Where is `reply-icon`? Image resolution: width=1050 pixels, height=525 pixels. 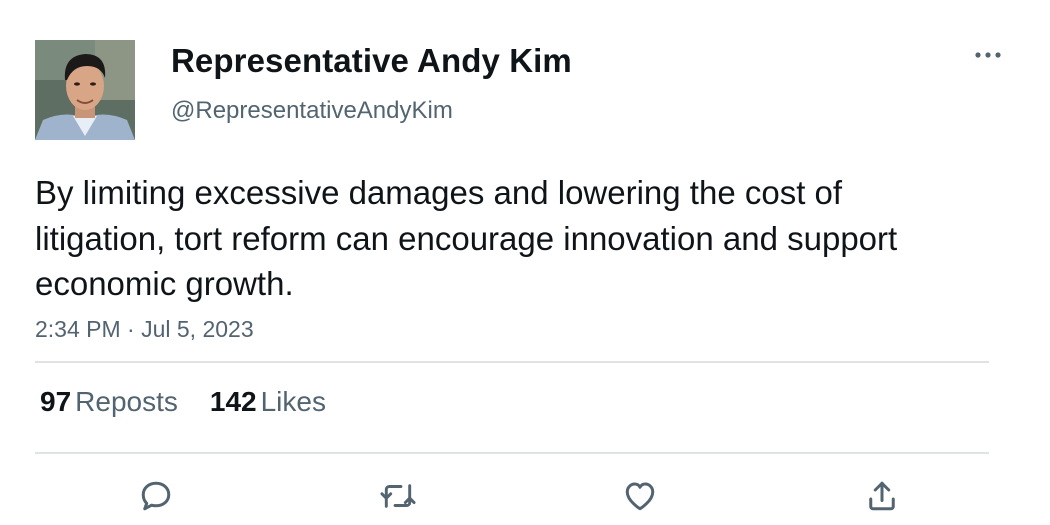 reply-icon is located at coordinates (156, 496).